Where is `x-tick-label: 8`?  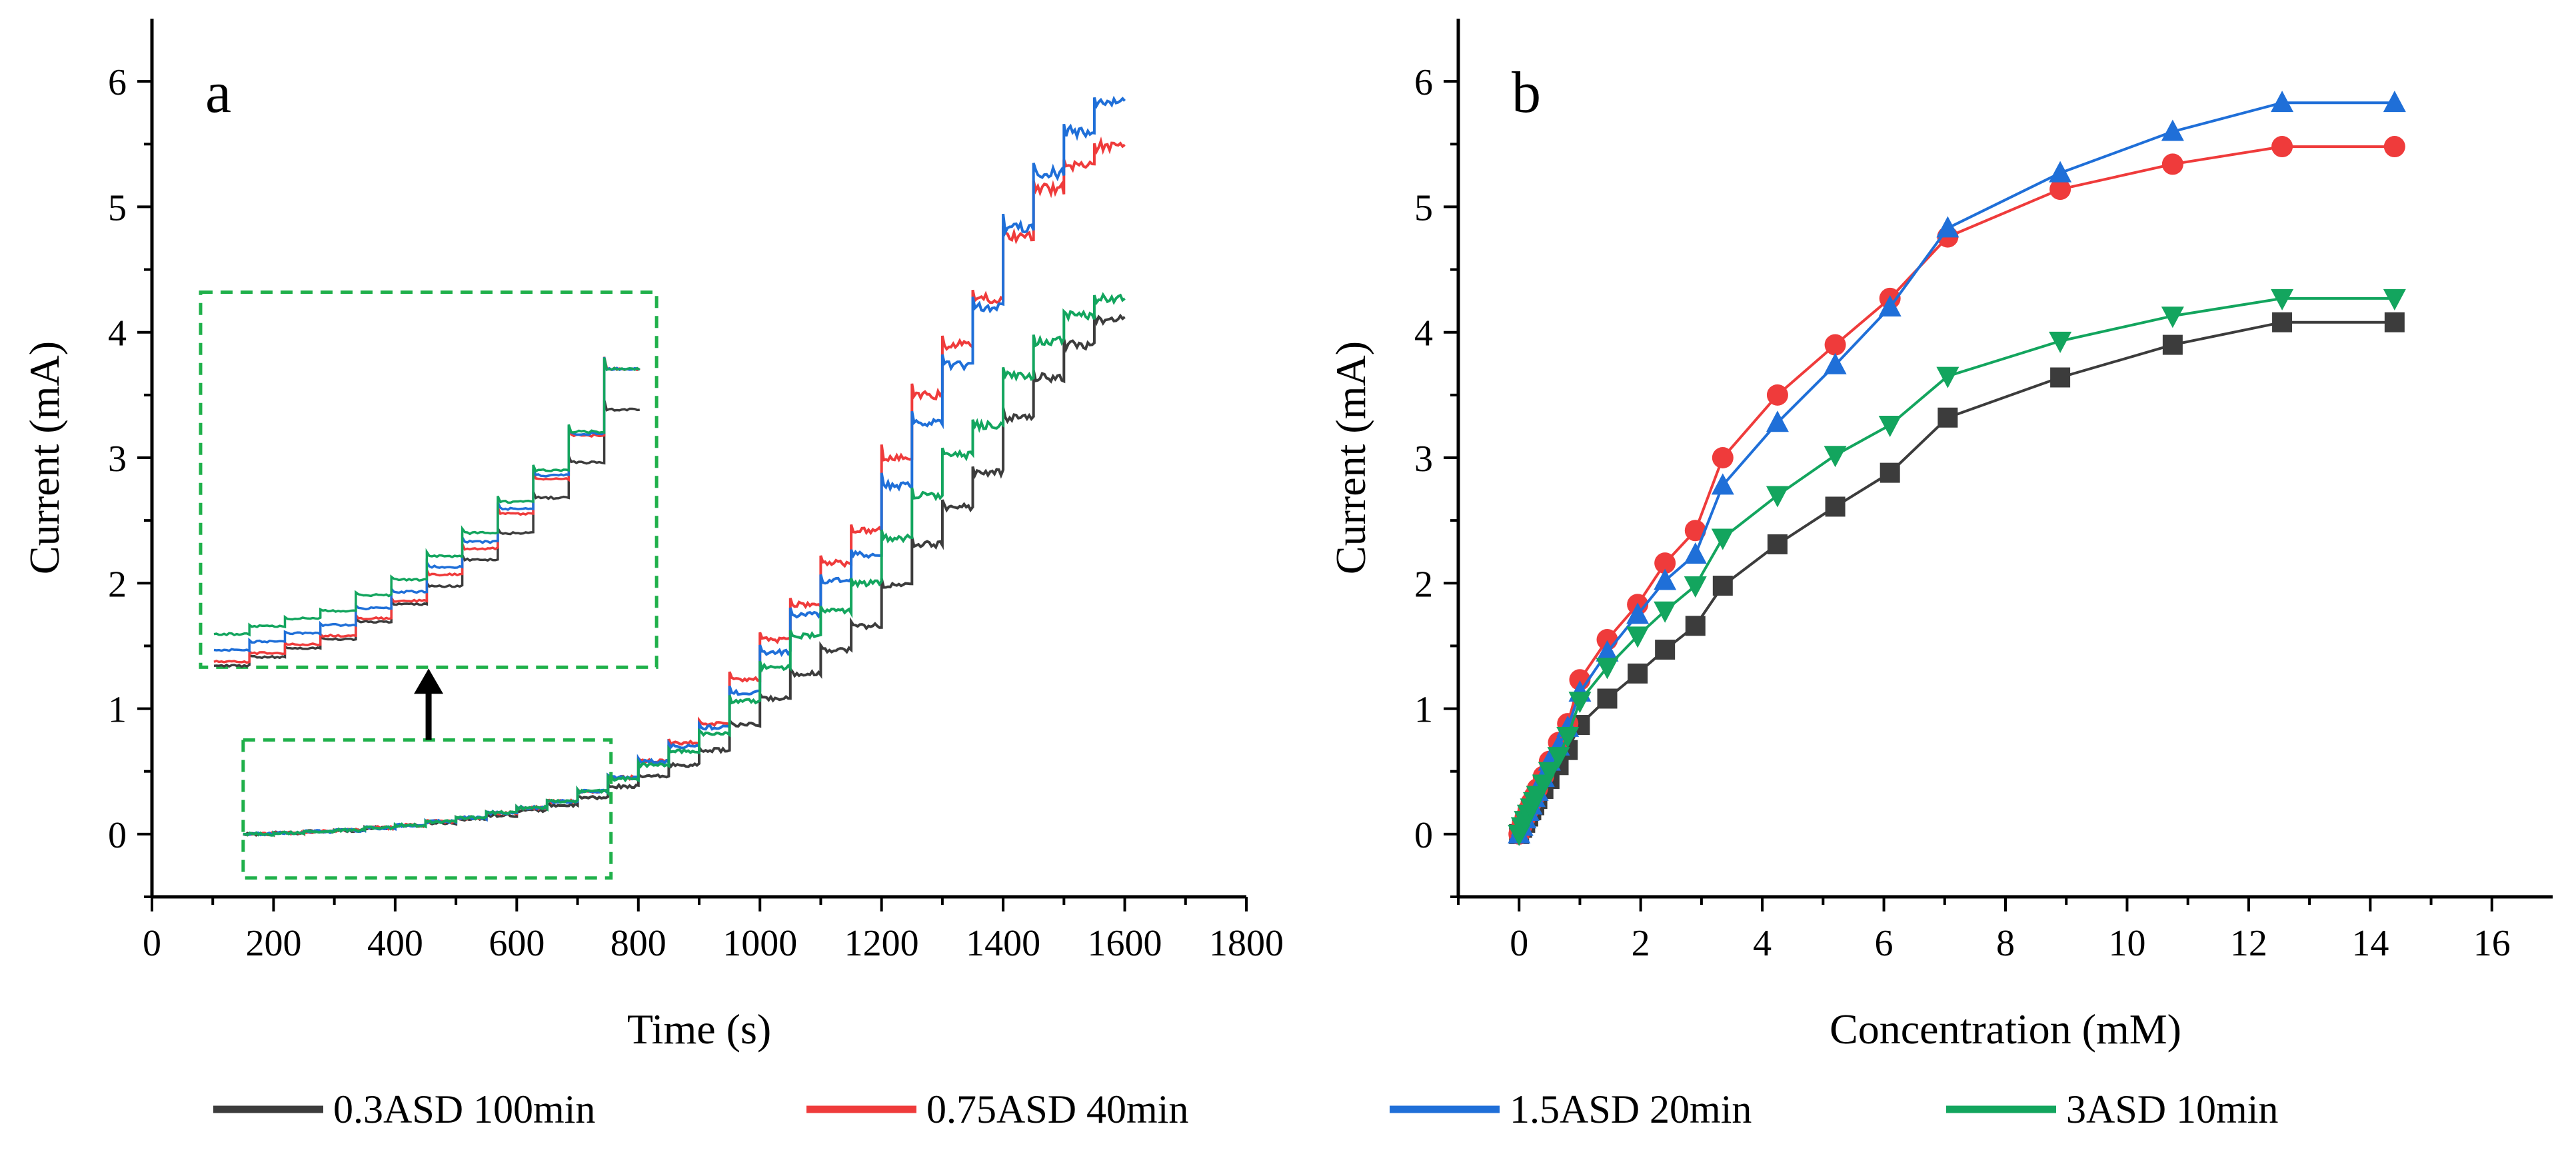 x-tick-label: 8 is located at coordinates (2006, 943).